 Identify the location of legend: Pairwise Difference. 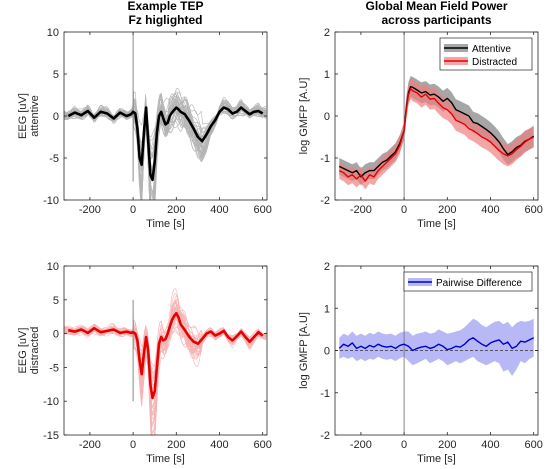
(468, 281).